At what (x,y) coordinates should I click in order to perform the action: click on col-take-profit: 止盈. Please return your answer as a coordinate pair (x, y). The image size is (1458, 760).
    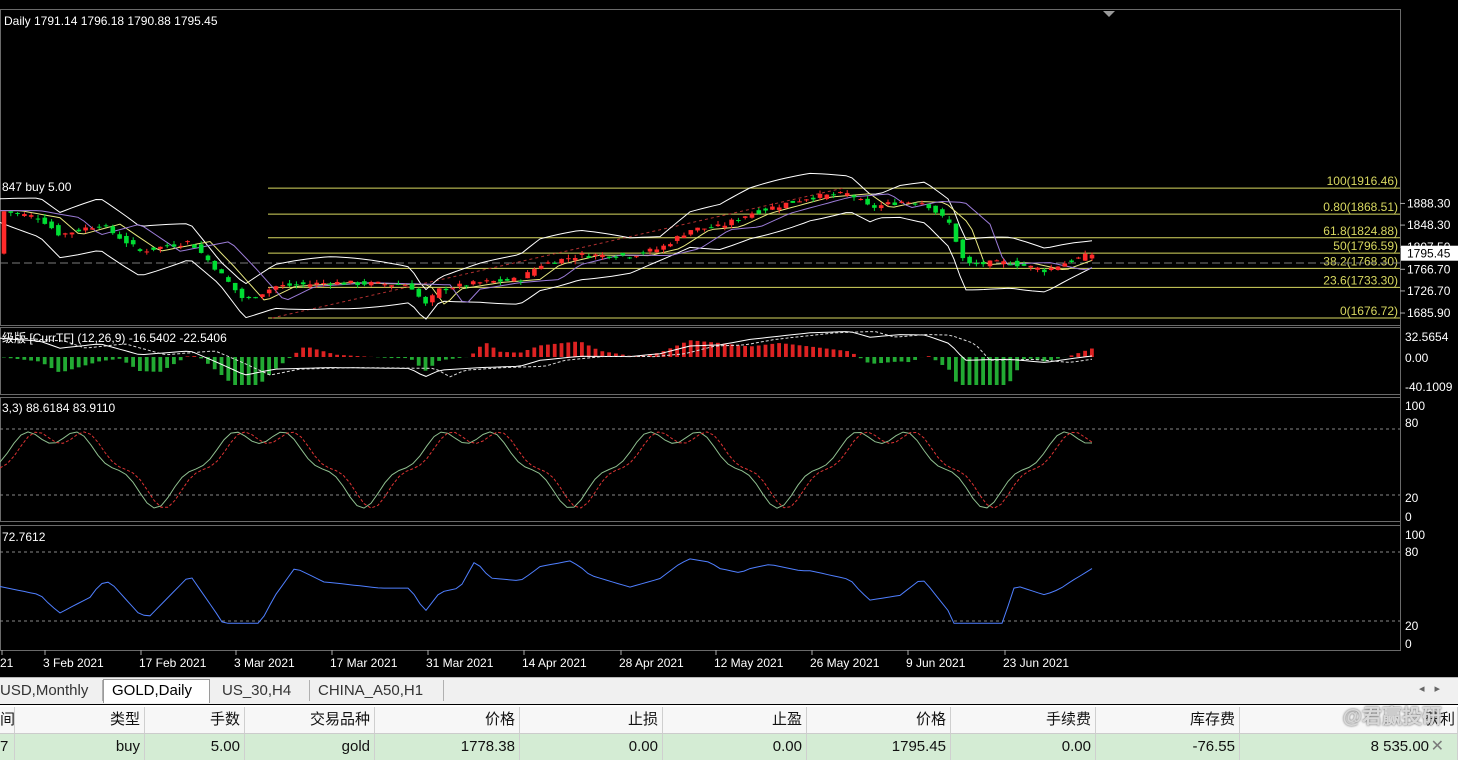
    Looking at the image, I should click on (735, 720).